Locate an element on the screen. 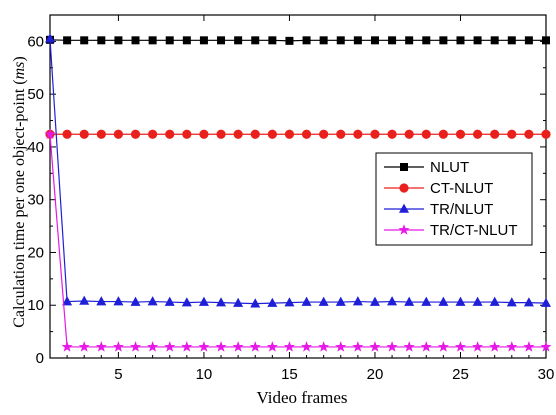 The width and height of the screenshot is (556, 415). x-tick-label: 10 is located at coordinates (204, 374).